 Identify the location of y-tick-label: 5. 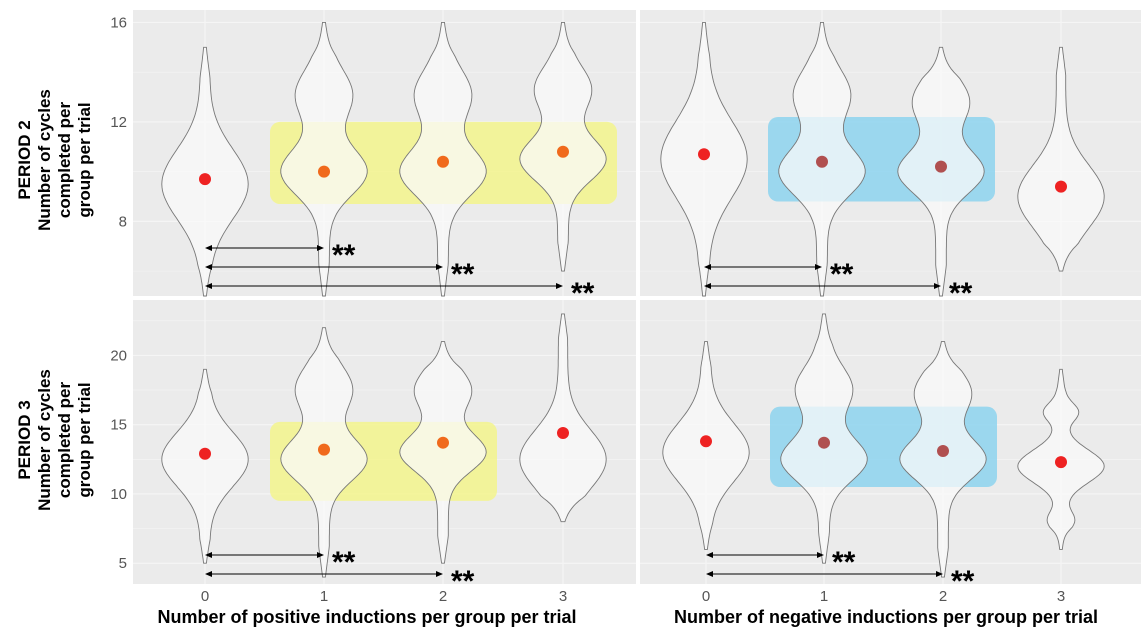
(123, 563).